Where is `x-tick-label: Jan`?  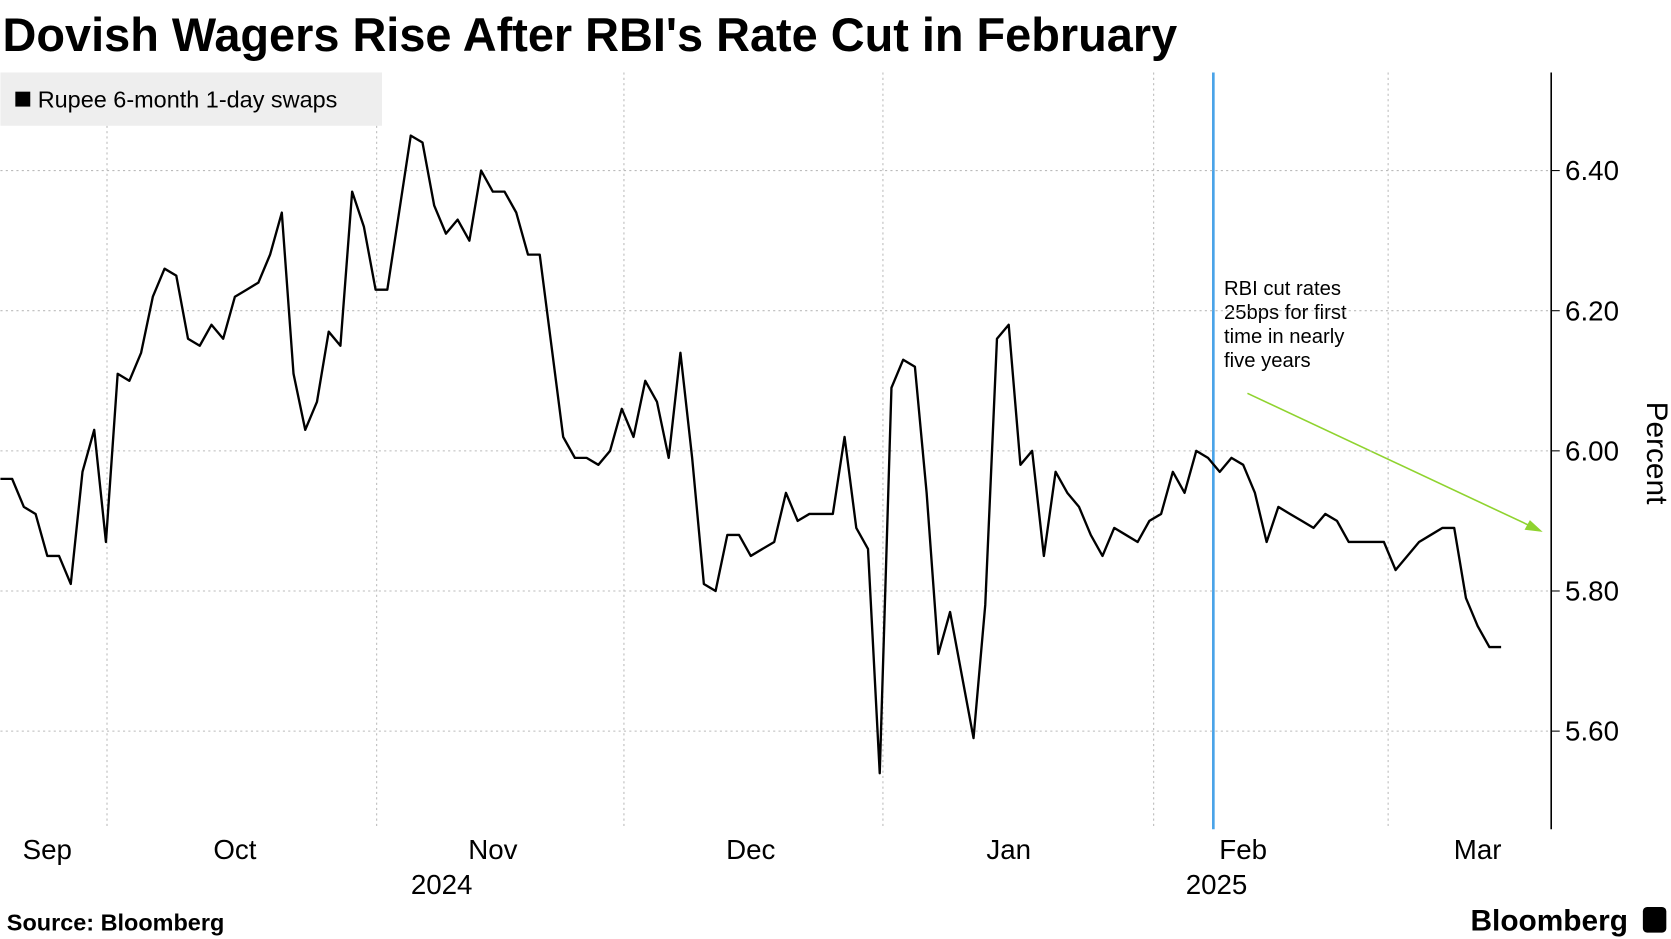 x-tick-label: Jan is located at coordinates (1008, 849).